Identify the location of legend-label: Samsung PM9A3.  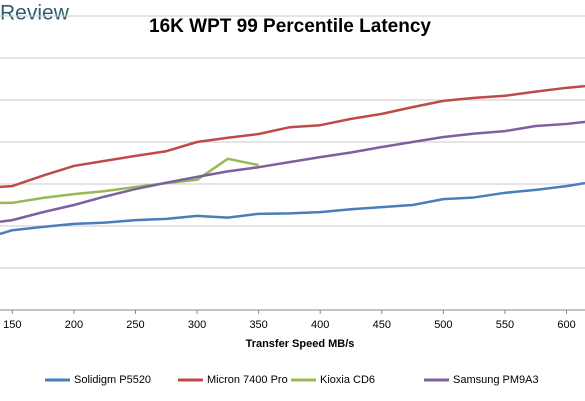
(496, 380).